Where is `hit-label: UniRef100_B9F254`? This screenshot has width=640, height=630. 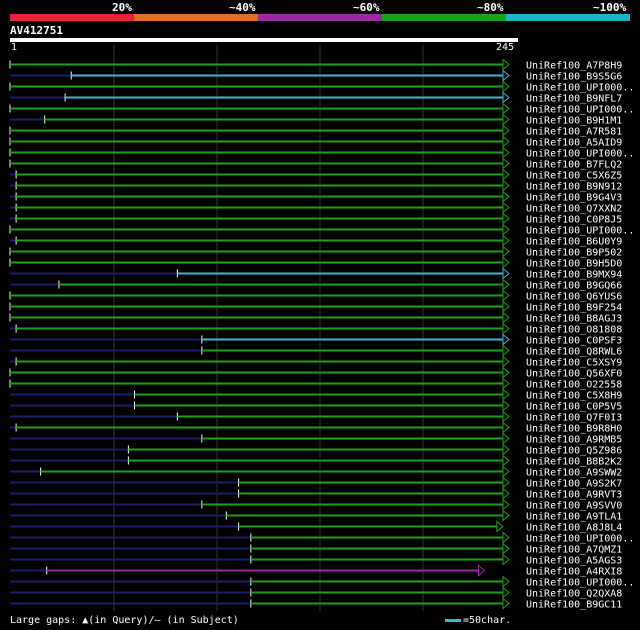
hit-label: UniRef100_B9F254 is located at coordinates (574, 308).